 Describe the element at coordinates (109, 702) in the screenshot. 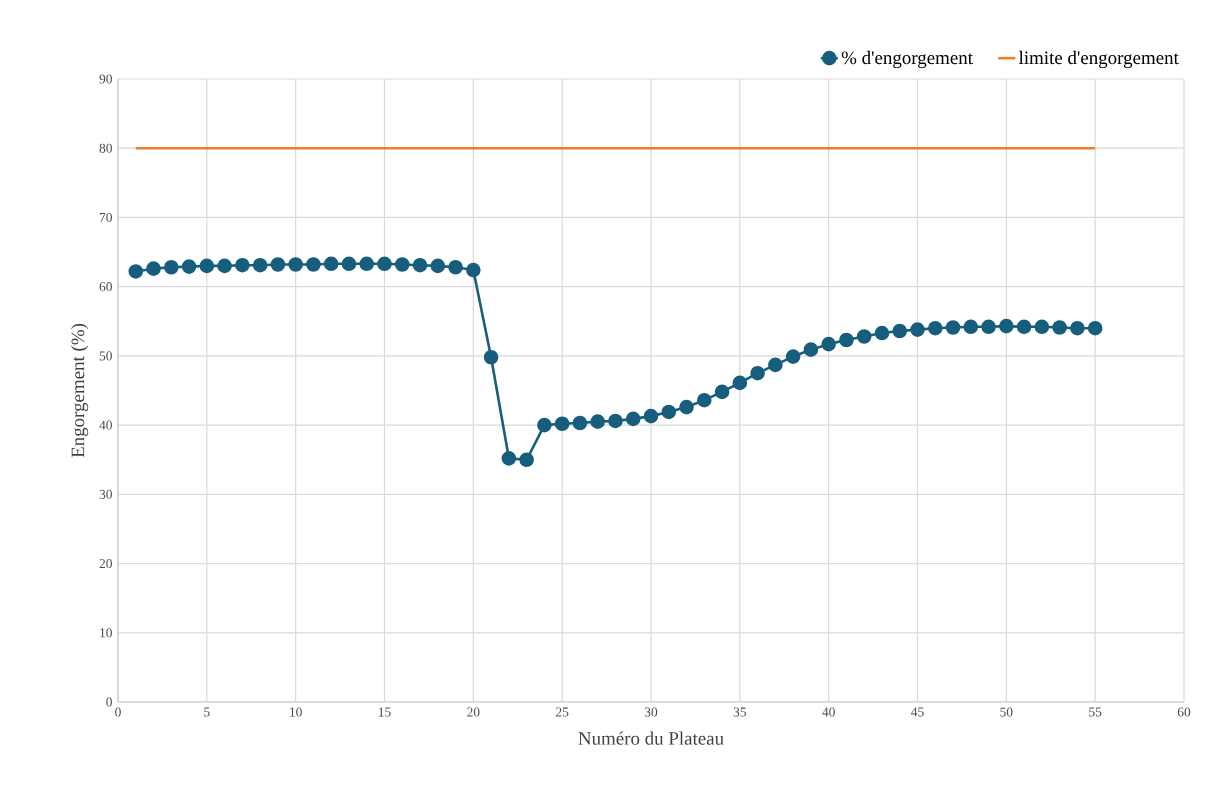

I see `y-tick-label: 0` at that location.